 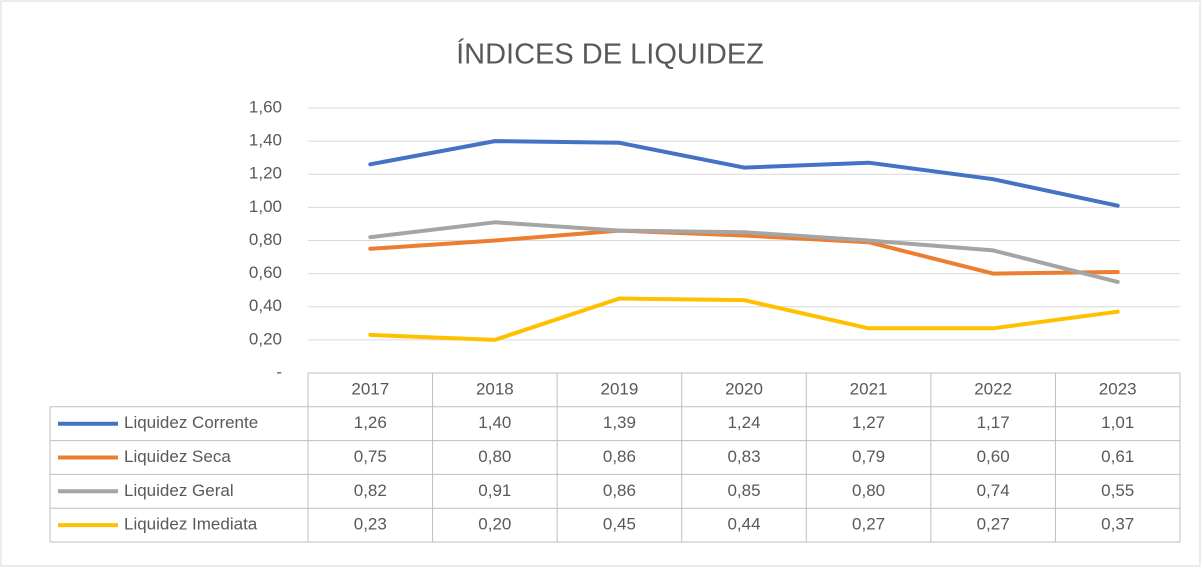 I want to click on legend-label: Liquidez Geral, so click(x=179, y=490).